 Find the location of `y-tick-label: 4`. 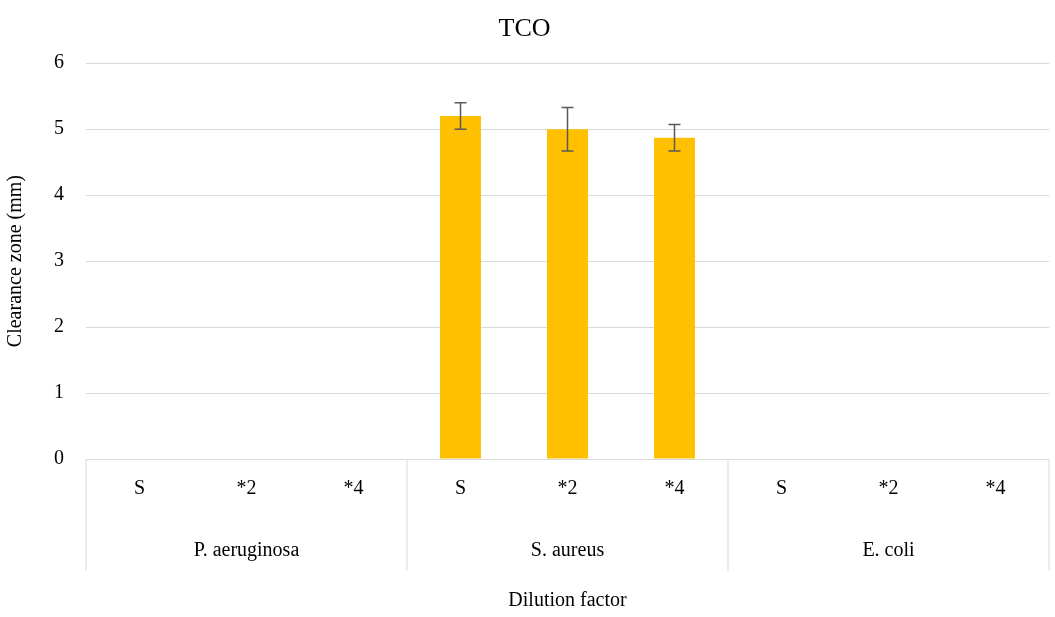

y-tick-label: 4 is located at coordinates (59, 193).